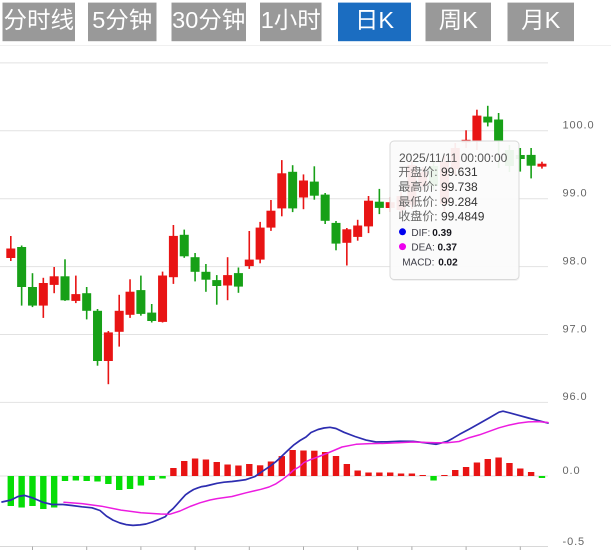 The height and width of the screenshot is (551, 611). I want to click on svg-text: 97.0, so click(575, 329).